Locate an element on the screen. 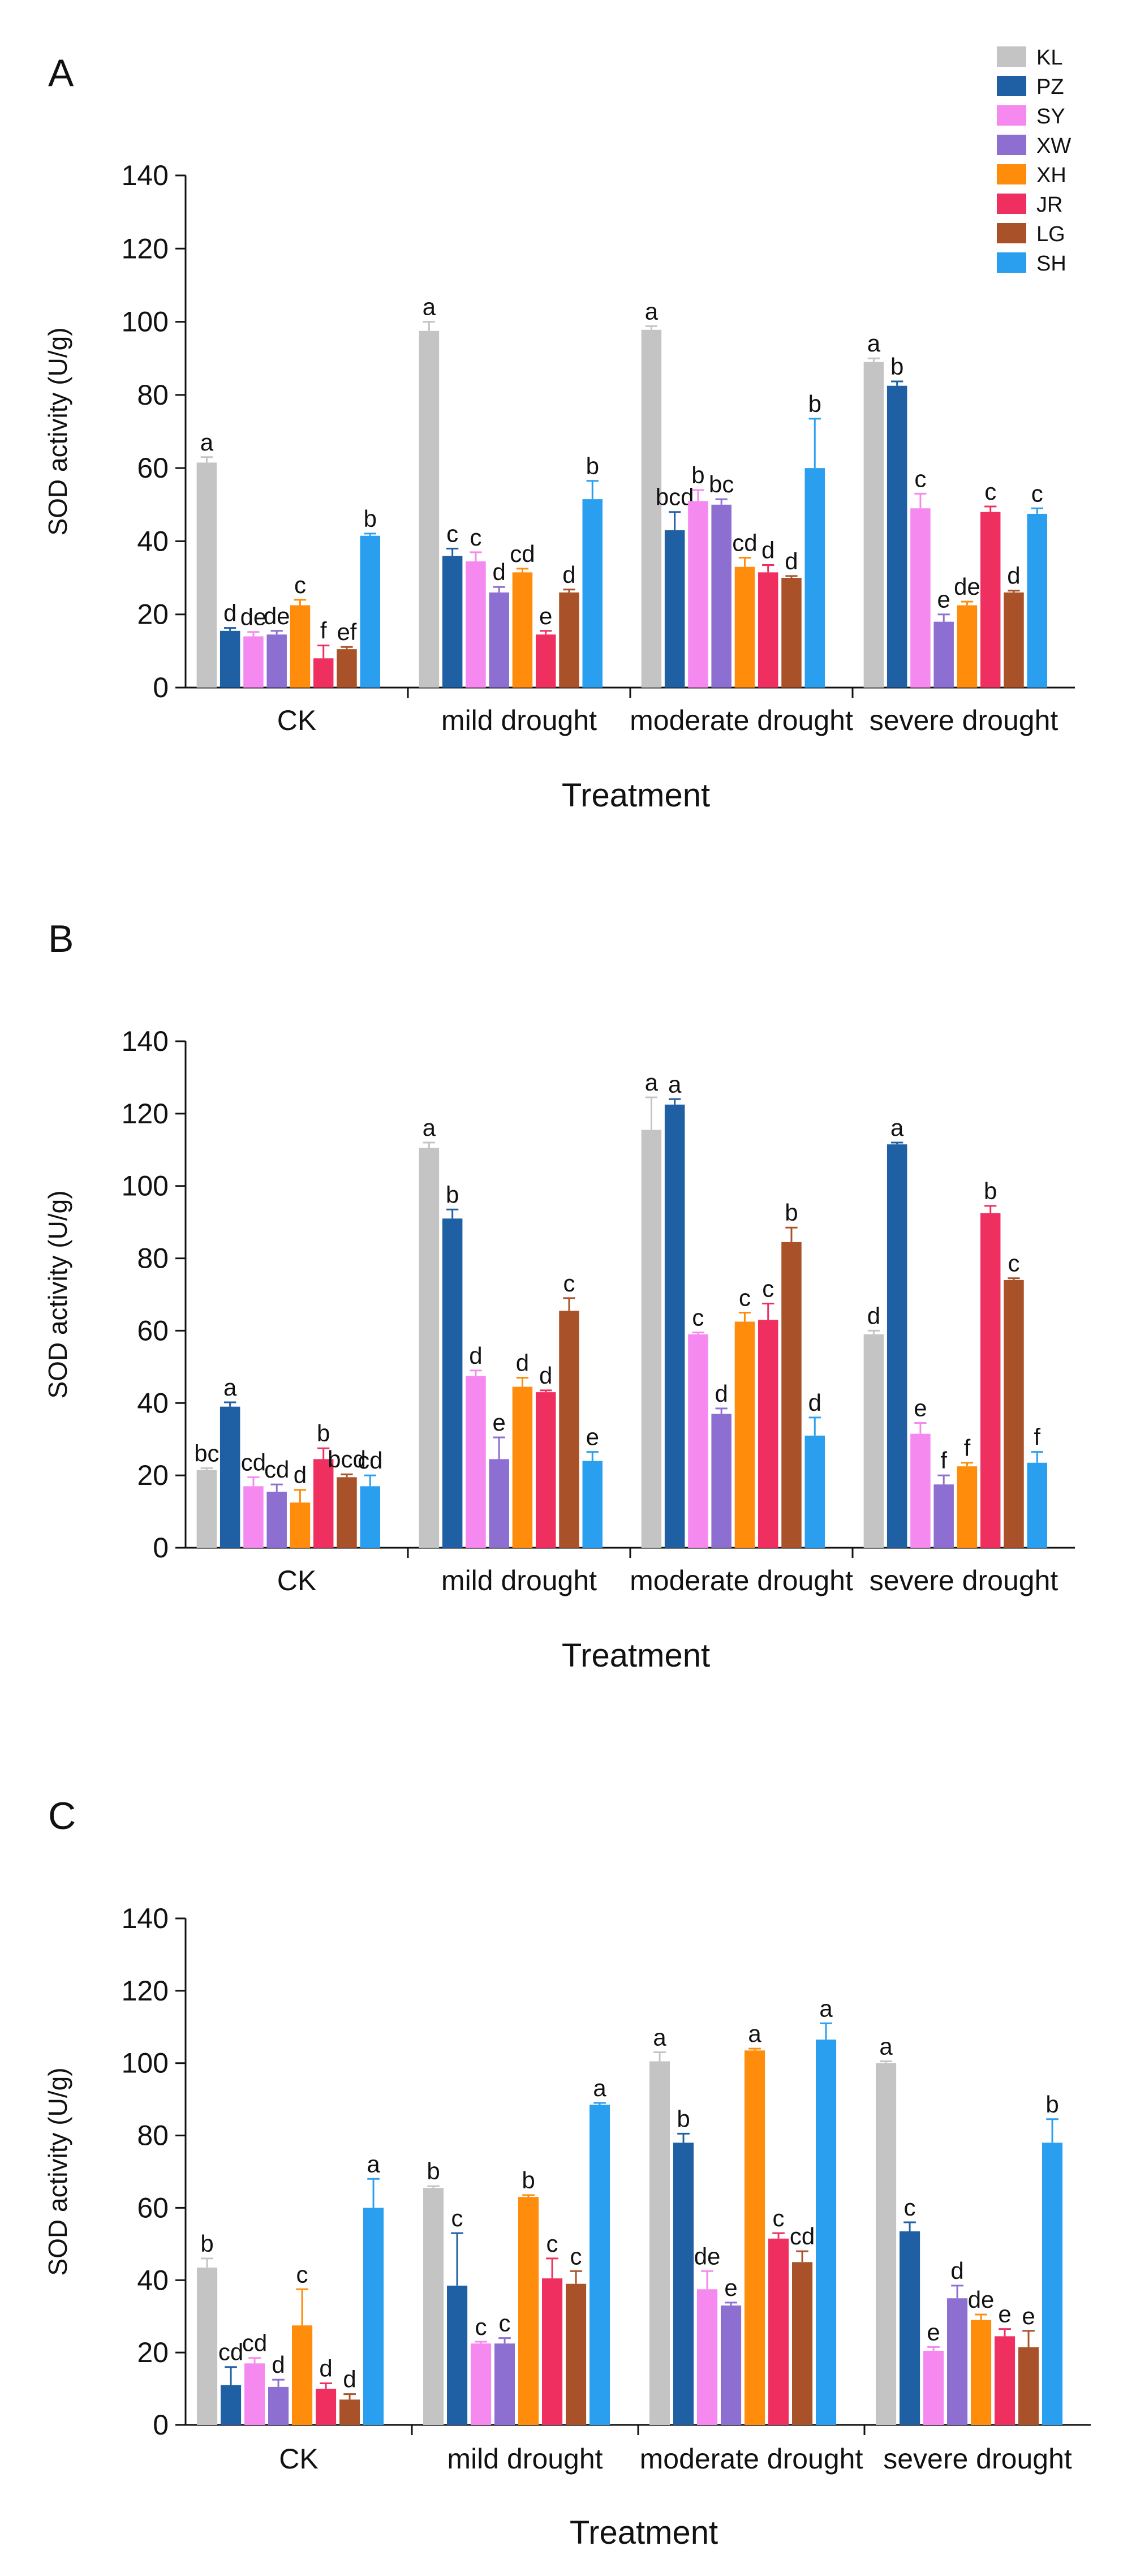  legend-label: LG is located at coordinates (1051, 234).